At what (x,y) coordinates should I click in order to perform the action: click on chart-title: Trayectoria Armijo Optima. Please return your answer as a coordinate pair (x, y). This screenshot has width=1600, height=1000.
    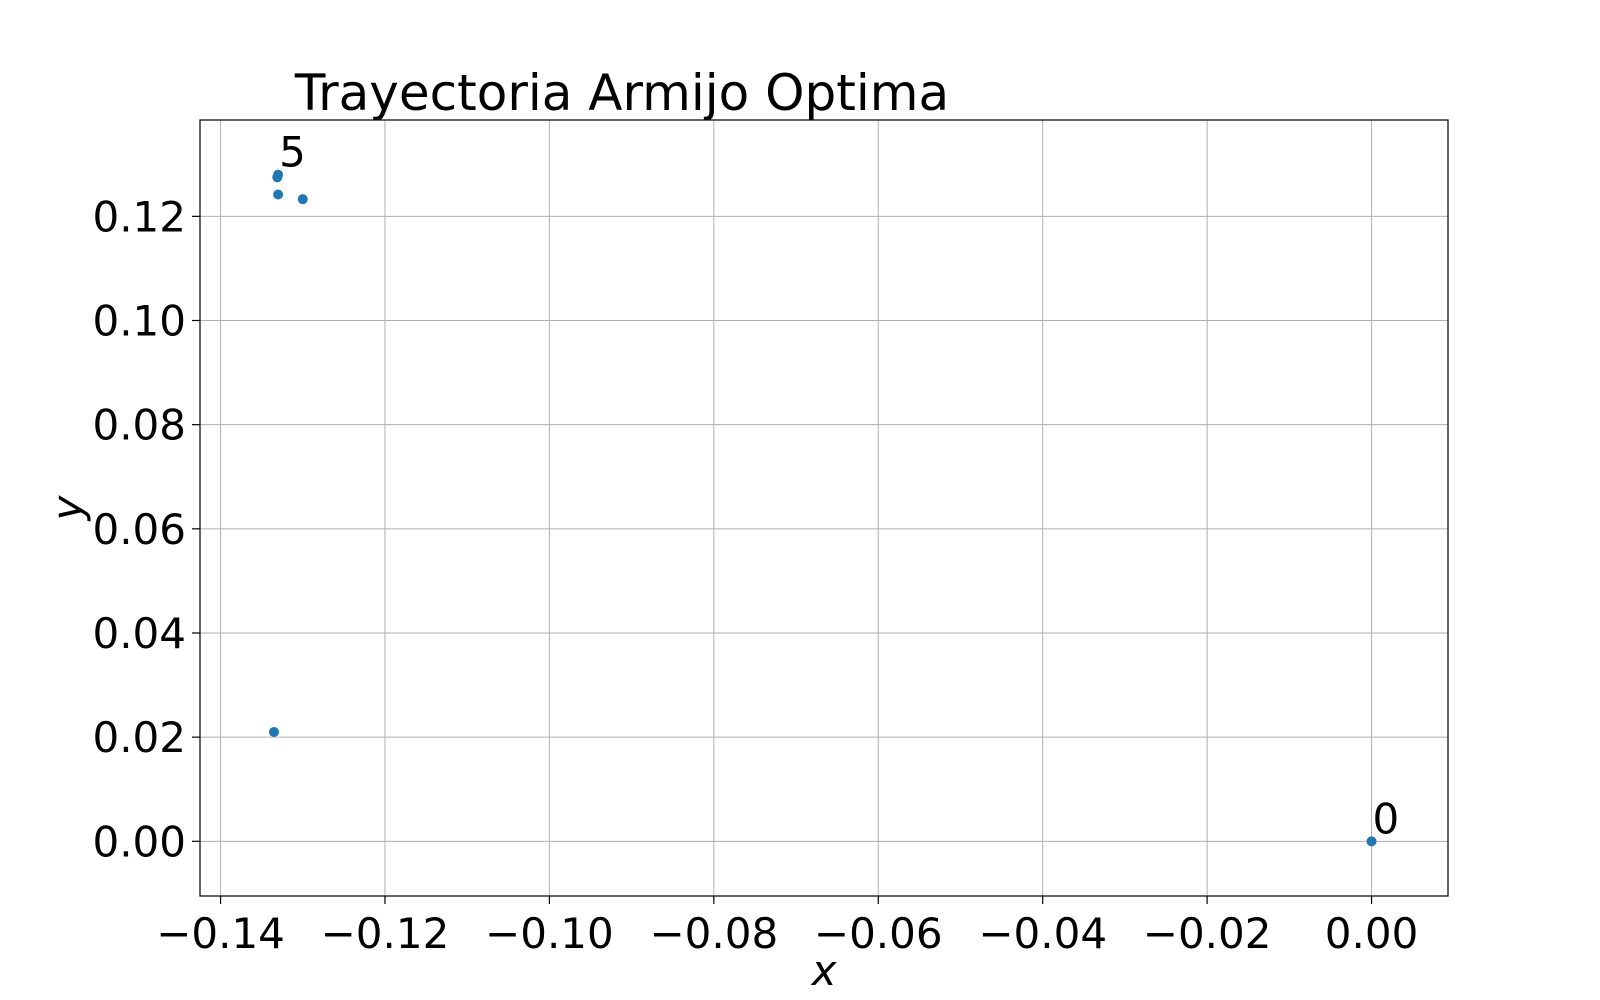
    Looking at the image, I should click on (621, 93).